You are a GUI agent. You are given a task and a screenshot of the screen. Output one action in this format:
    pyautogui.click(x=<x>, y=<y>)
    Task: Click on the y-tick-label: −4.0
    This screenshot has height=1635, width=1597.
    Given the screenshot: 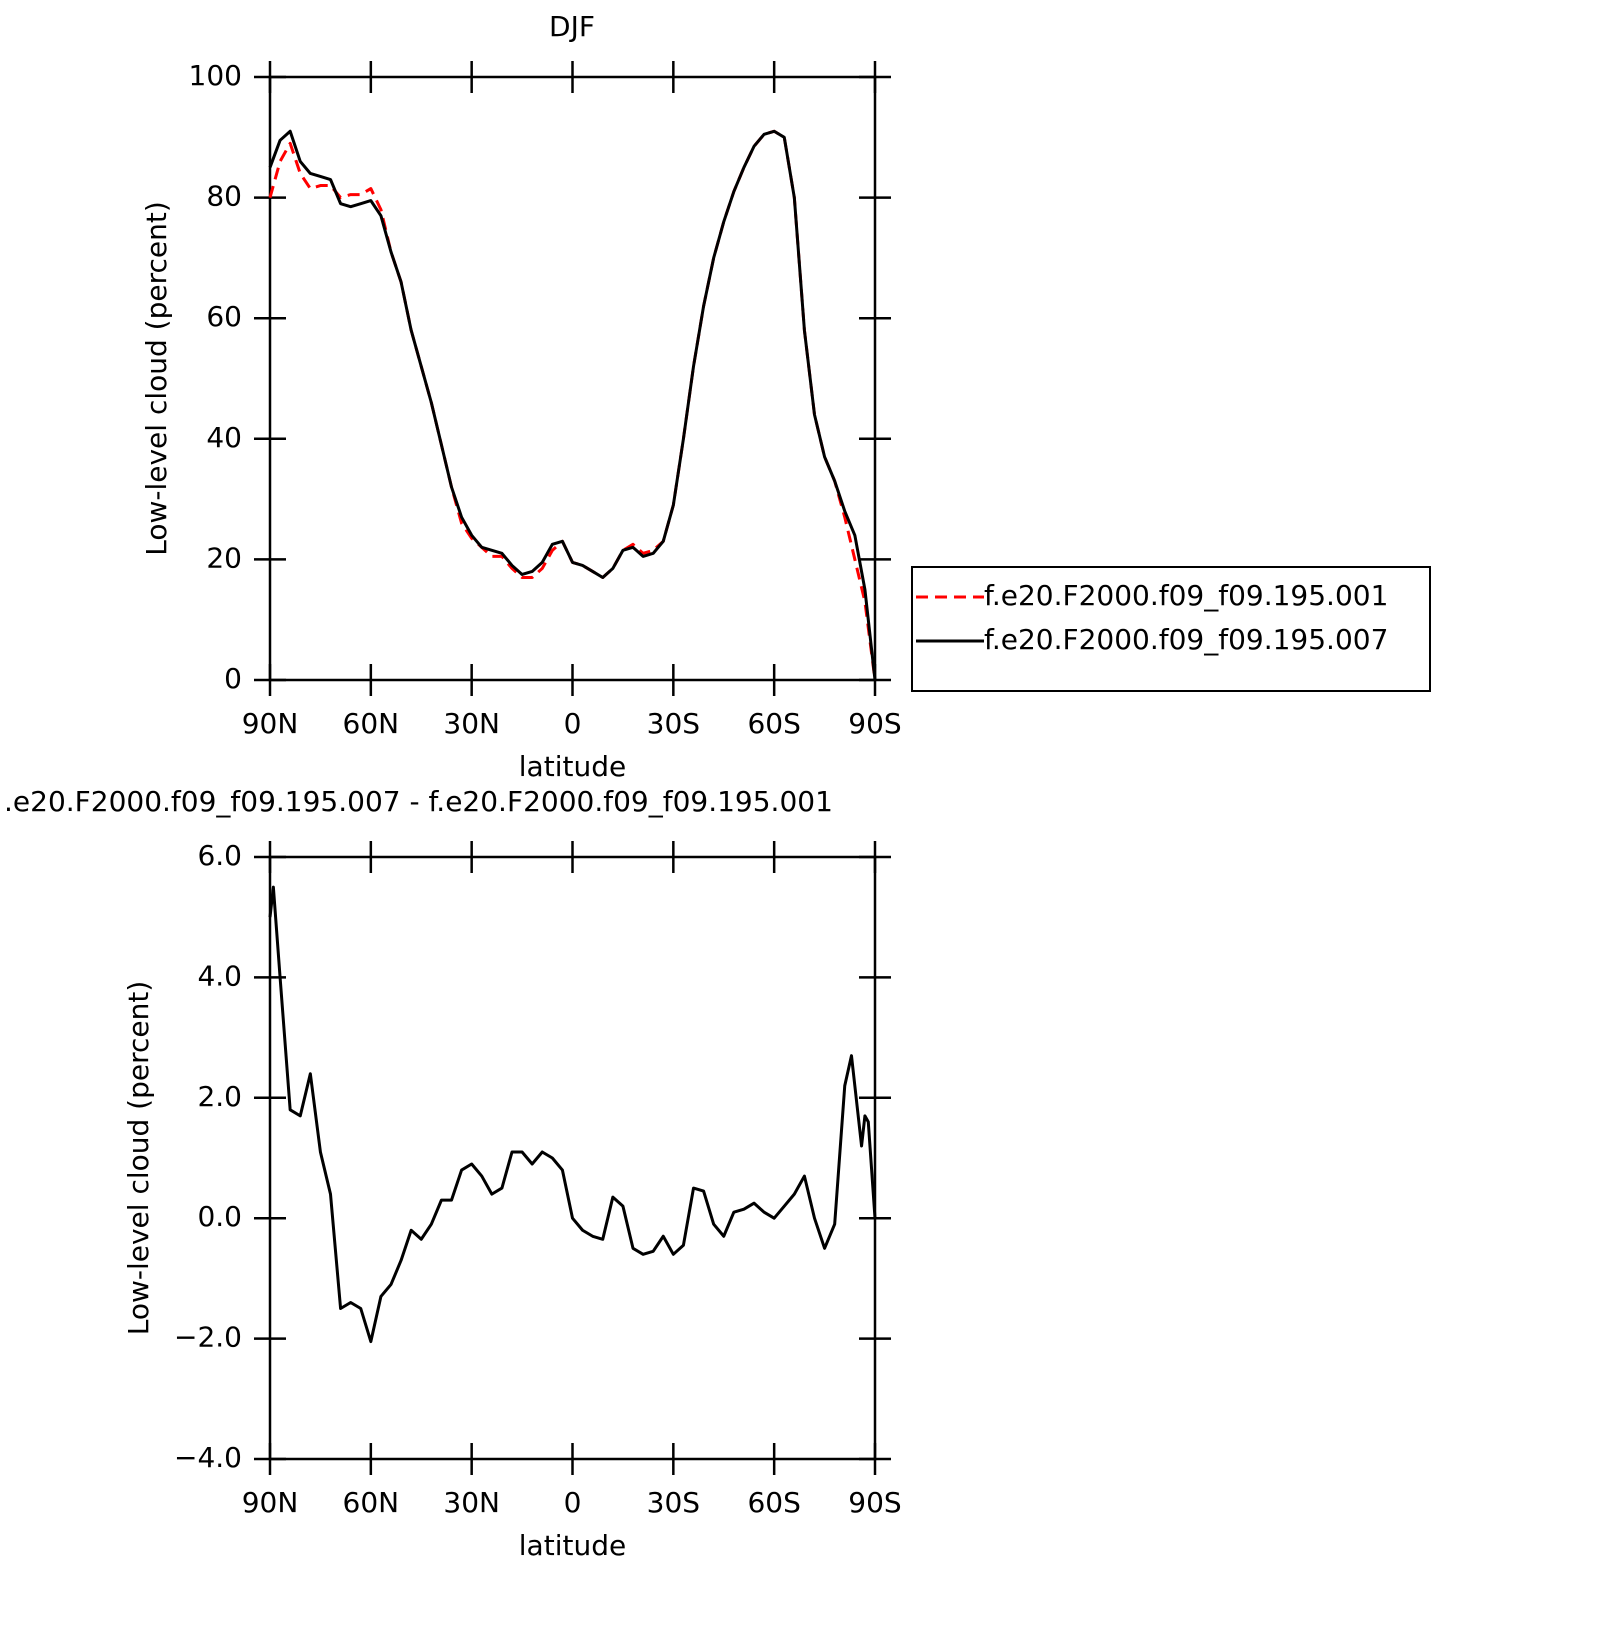 What is the action you would take?
    pyautogui.click(x=208, y=1457)
    